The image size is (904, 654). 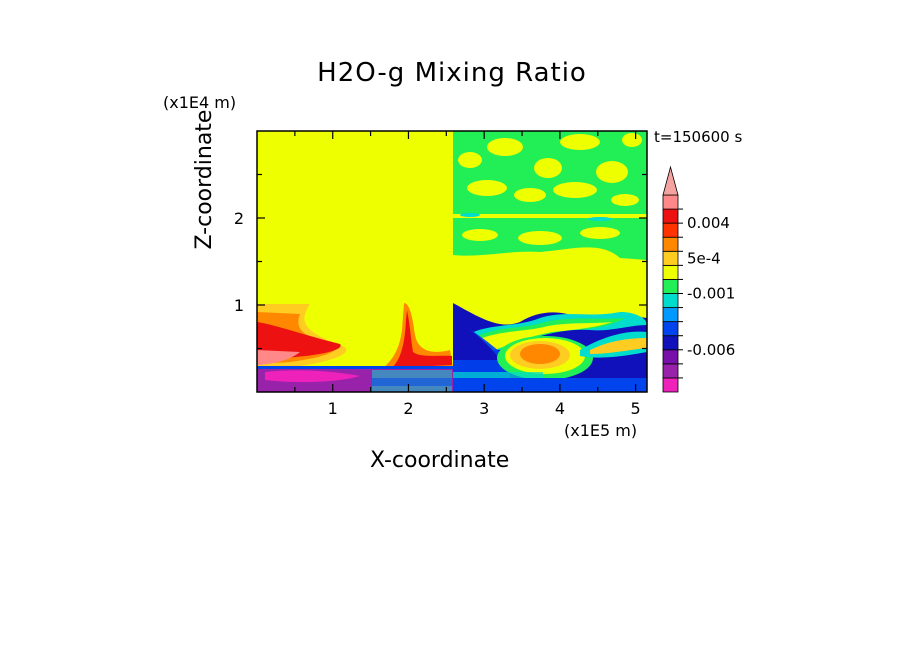 I want to click on magenta-pocket, so click(x=312, y=376).